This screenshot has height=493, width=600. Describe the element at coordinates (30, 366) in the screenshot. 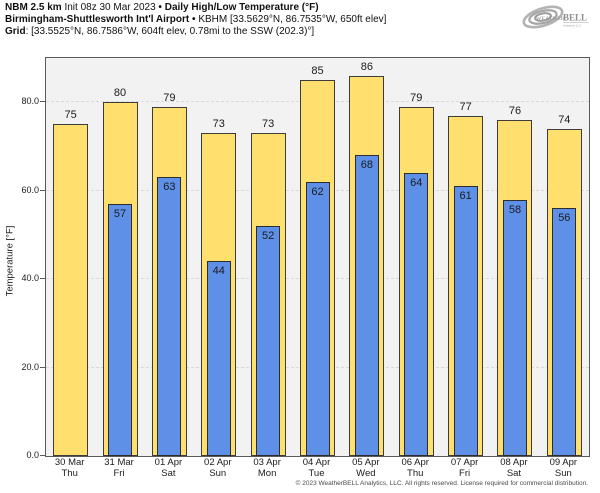

I see `y-tick-label: 20.0` at that location.